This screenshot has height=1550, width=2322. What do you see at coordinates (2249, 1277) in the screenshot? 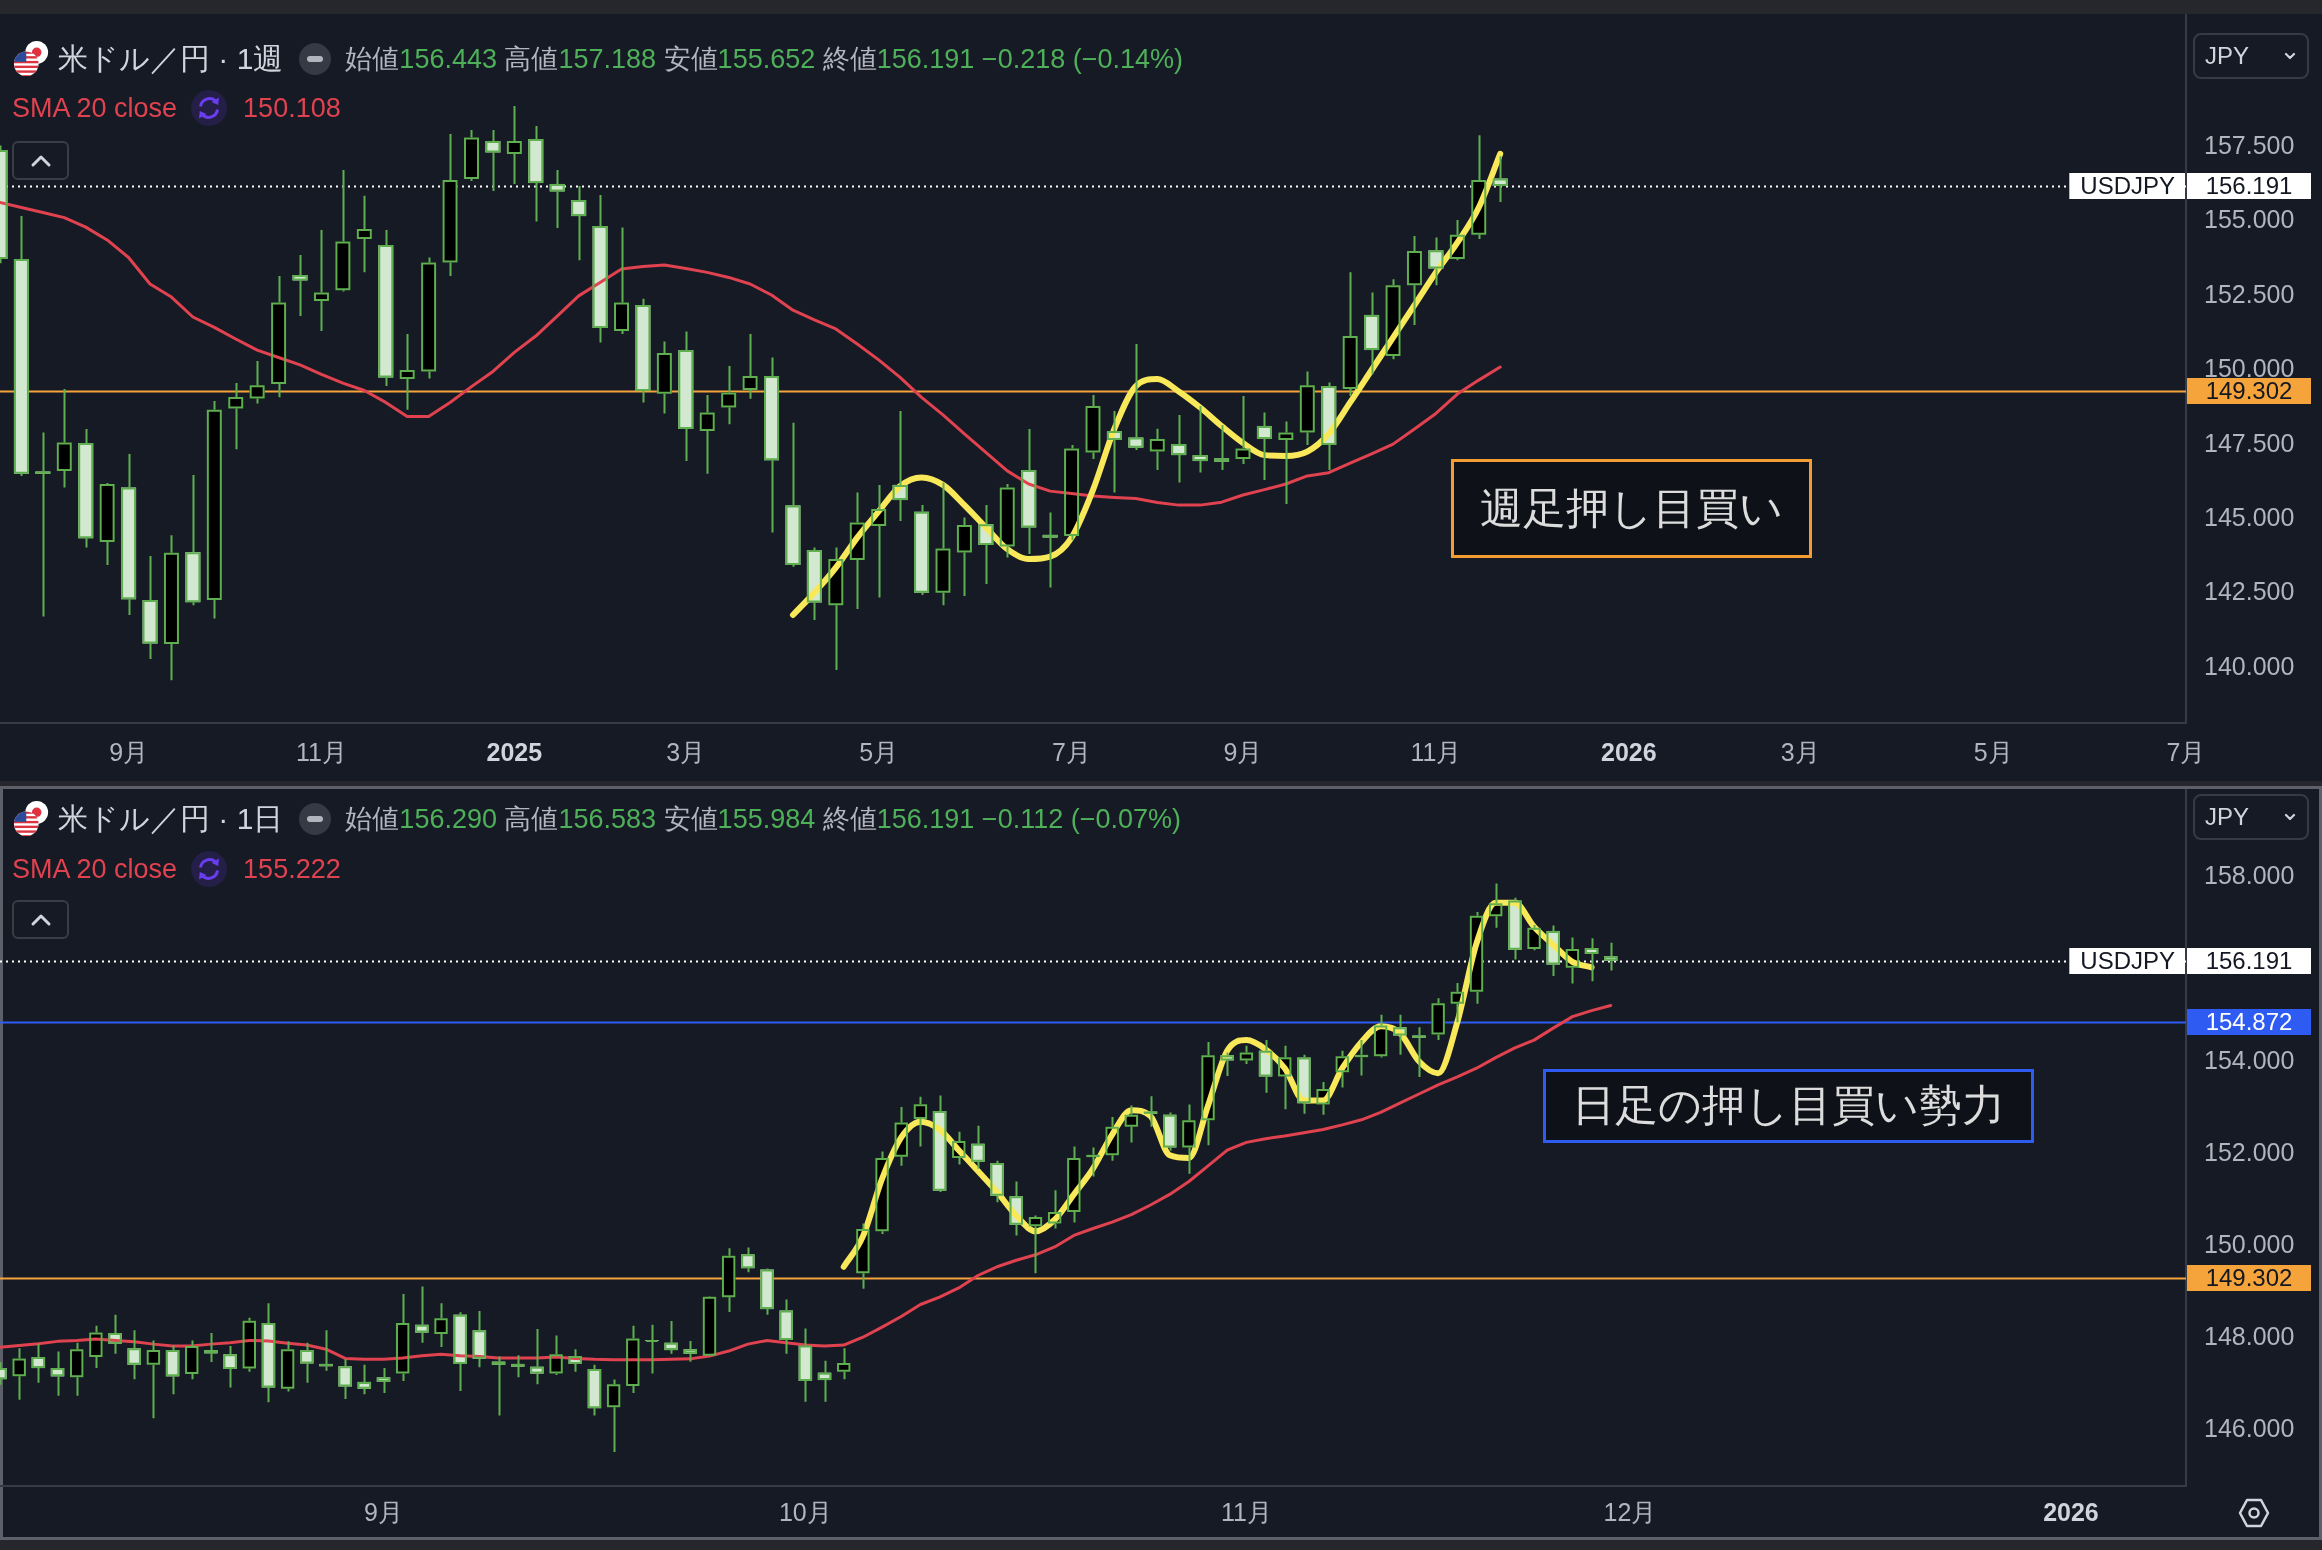
I see `ref-line-label: 149.302` at bounding box center [2249, 1277].